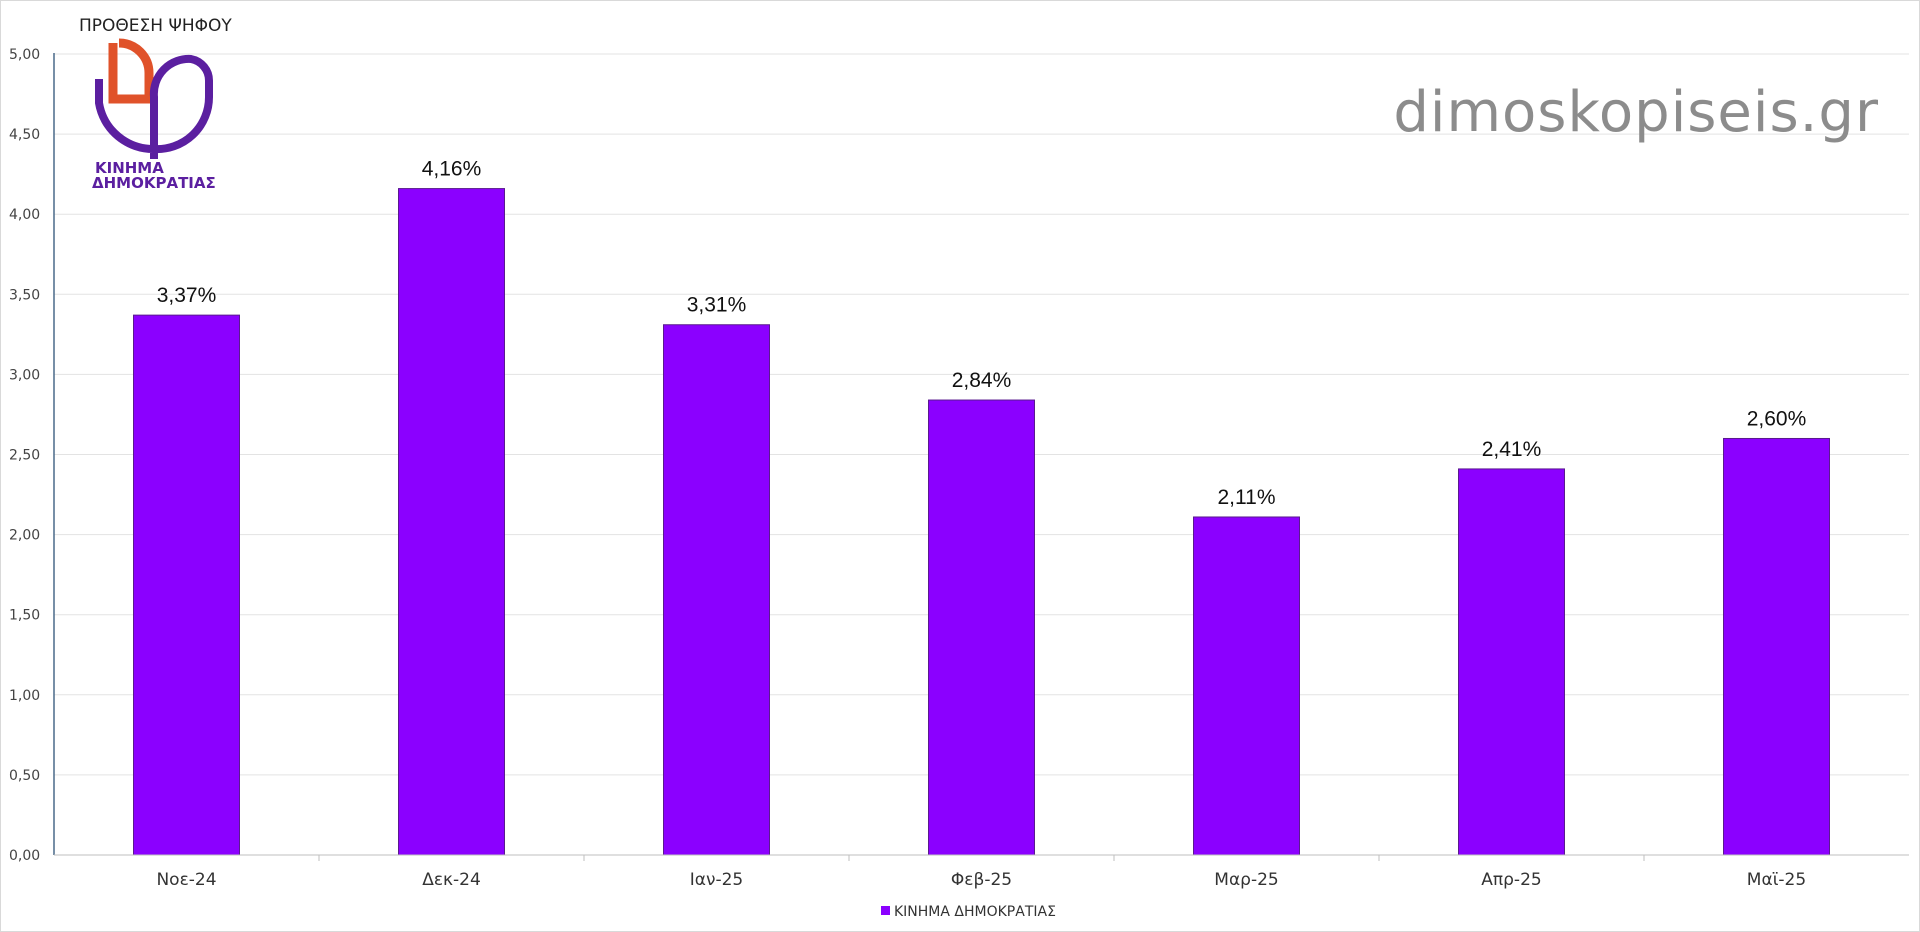 The image size is (1920, 932). What do you see at coordinates (24, 55) in the screenshot?
I see `y-tick-label: 5,00` at bounding box center [24, 55].